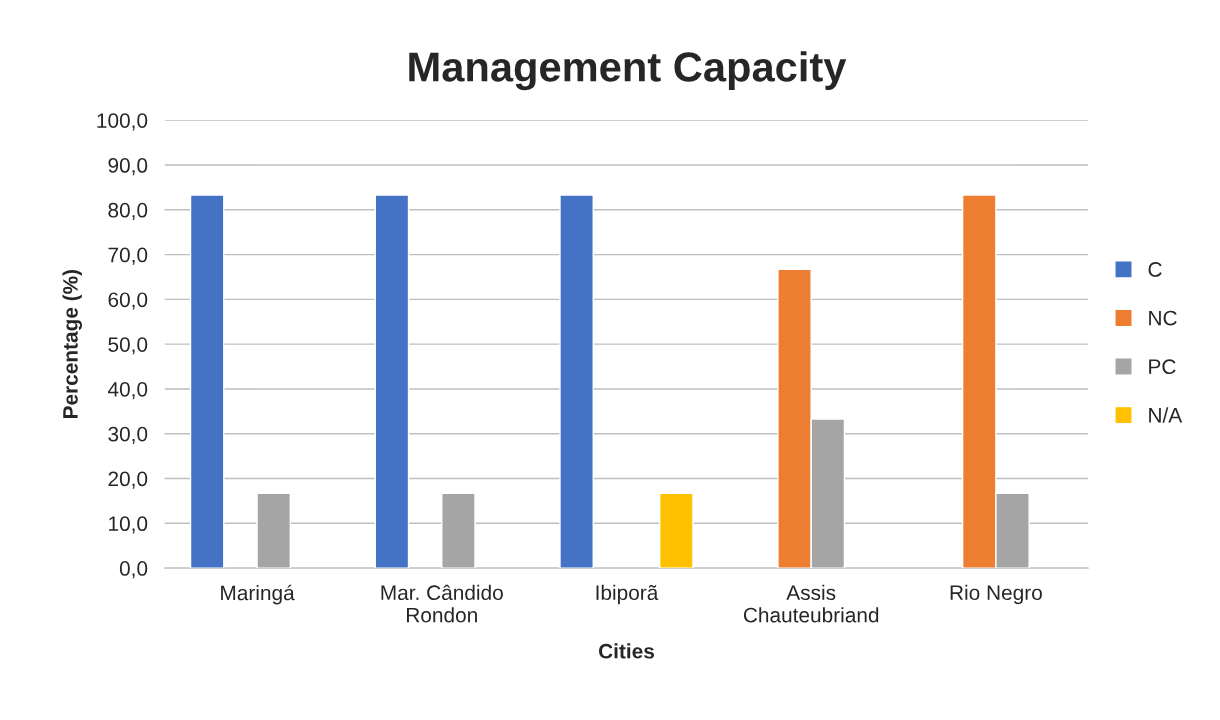 Image resolution: width=1220 pixels, height=720 pixels. Describe the element at coordinates (128, 256) in the screenshot. I see `y-tick-label: 70,0` at that location.